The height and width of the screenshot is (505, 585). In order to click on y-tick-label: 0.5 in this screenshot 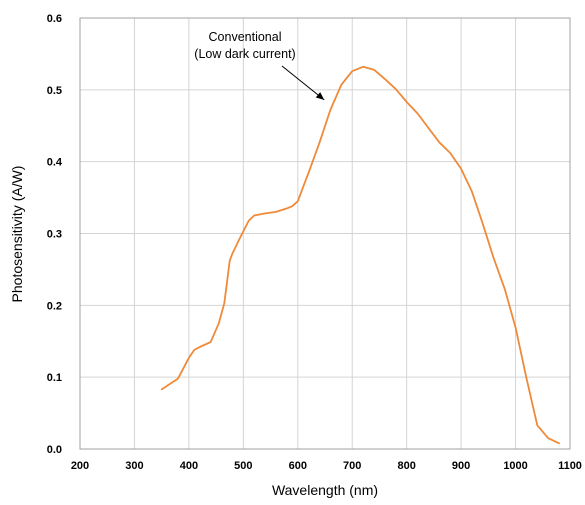, I will do `click(54, 91)`.